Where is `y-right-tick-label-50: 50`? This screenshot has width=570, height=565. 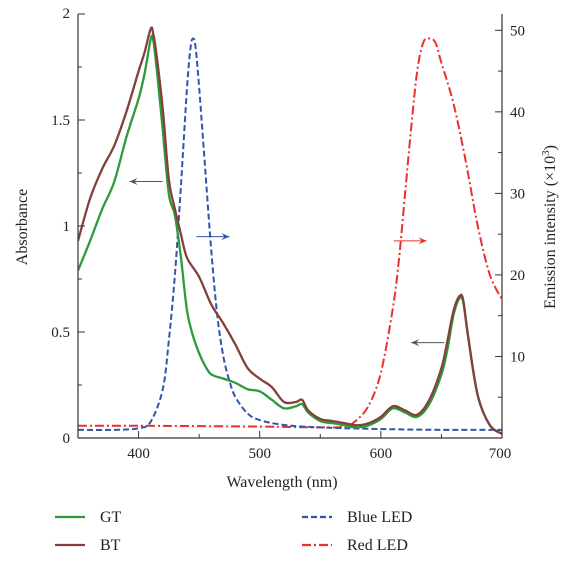
y-right-tick-label-50: 50 is located at coordinates (517, 31).